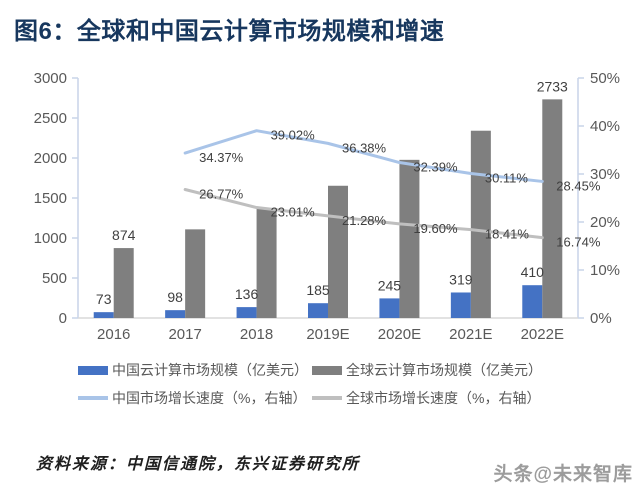  I want to click on line-global-growth-rate, so click(363, 214).